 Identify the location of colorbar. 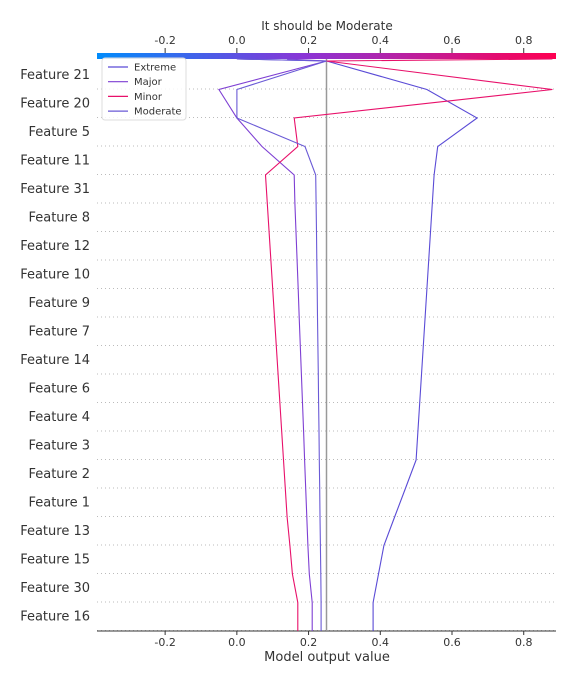
(326, 56).